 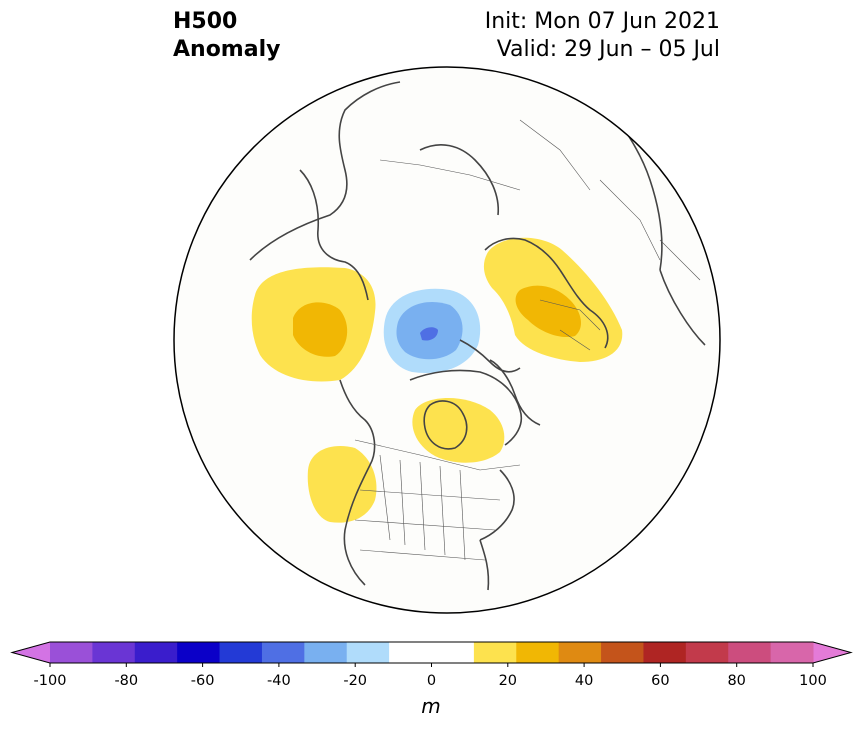 What do you see at coordinates (484, 565) in the screenshot?
I see `coastline-na-southeast` at bounding box center [484, 565].